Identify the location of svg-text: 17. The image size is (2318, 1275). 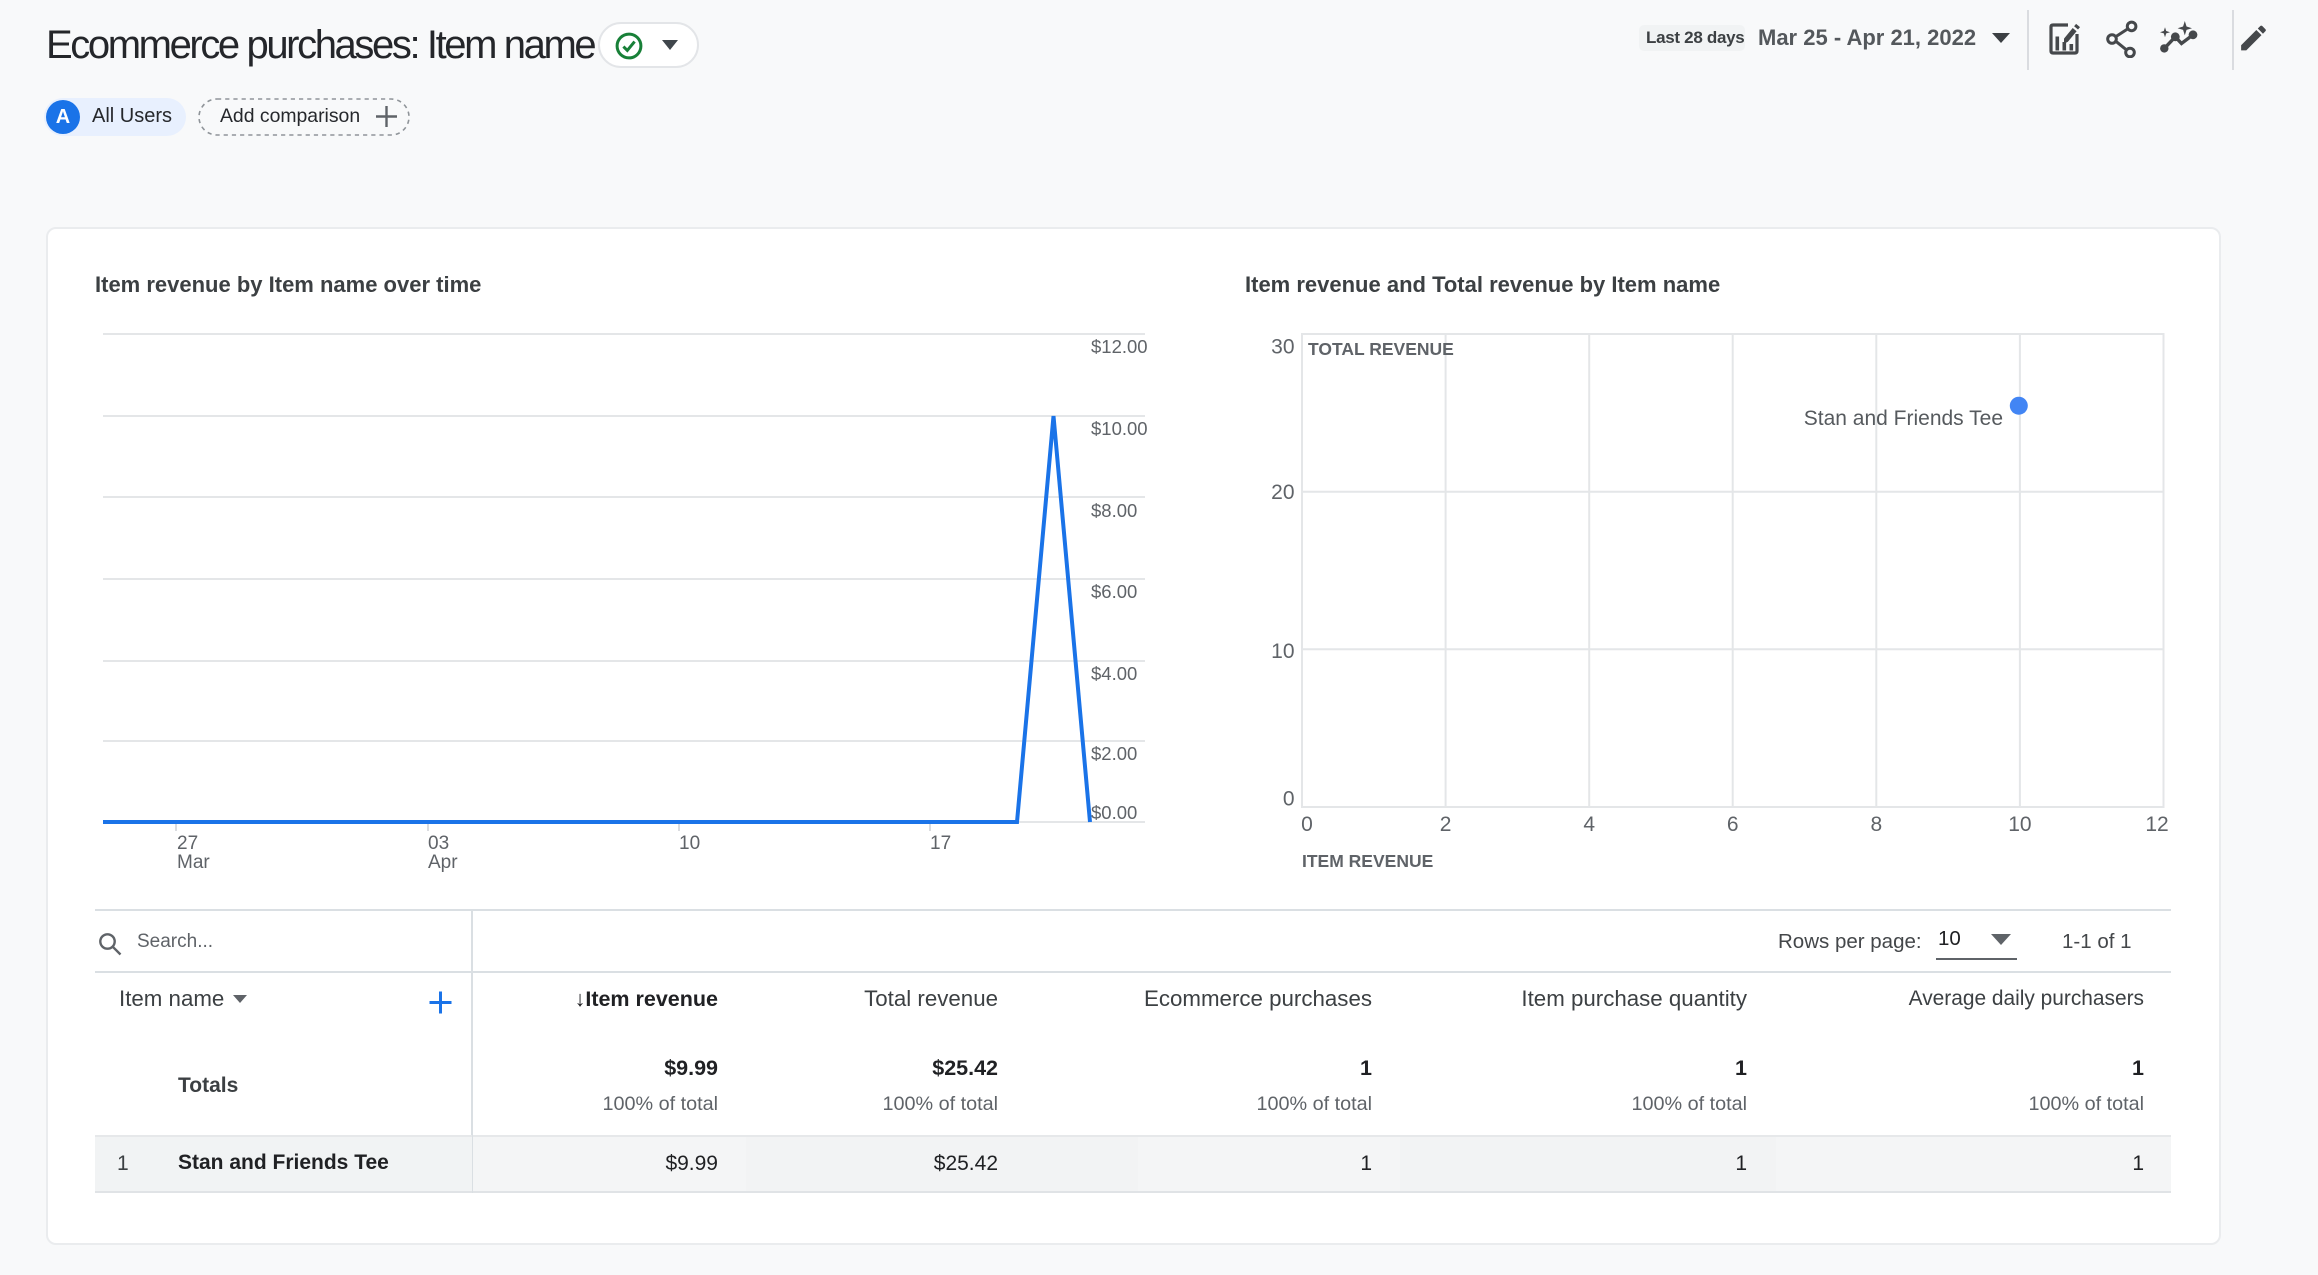
(940, 843).